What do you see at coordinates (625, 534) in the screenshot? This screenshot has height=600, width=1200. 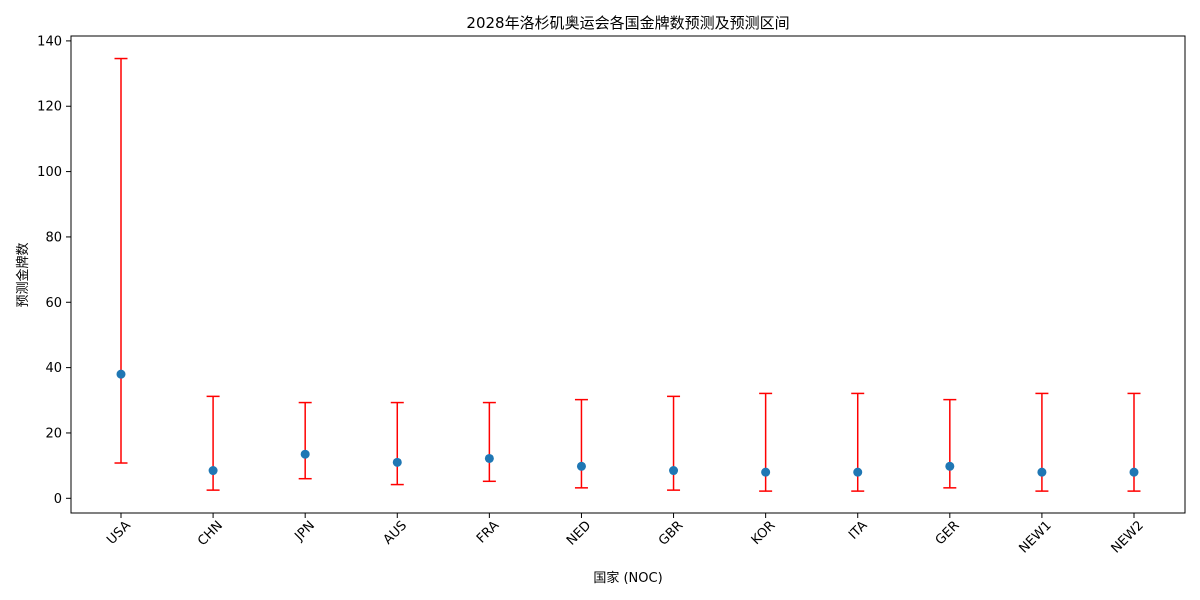 I see `x-axis-ticks: USA CHN JPN AUS FRA NED GBR KOR ITA GER NEW1 NEW2` at bounding box center [625, 534].